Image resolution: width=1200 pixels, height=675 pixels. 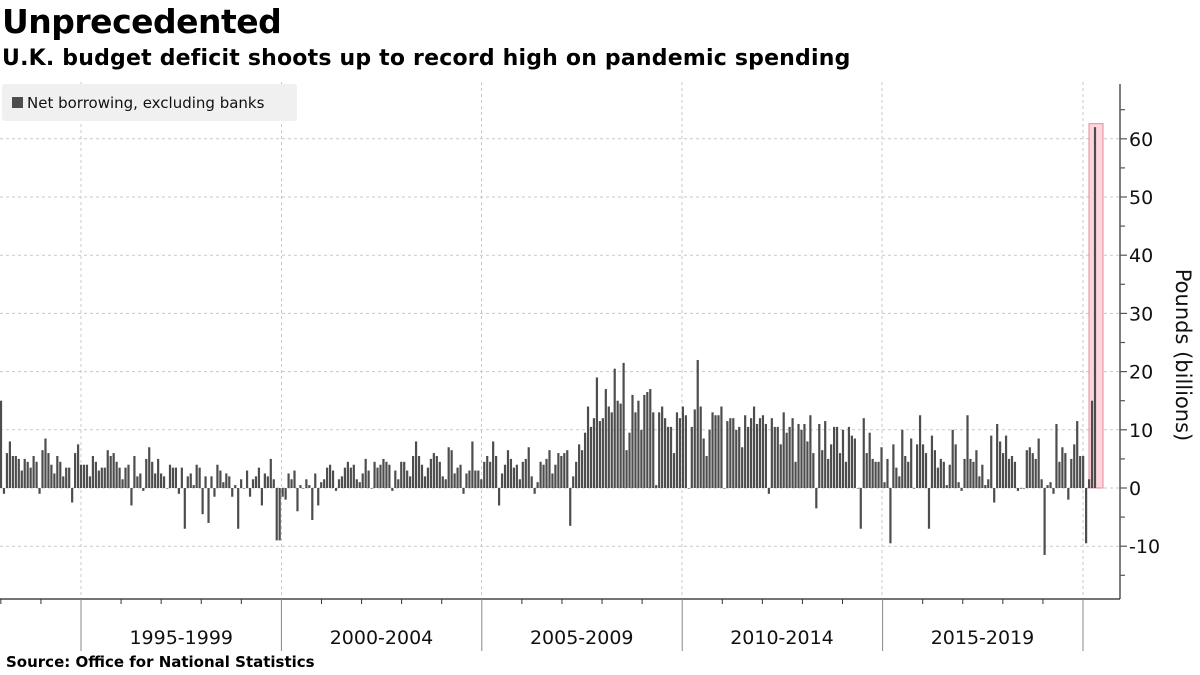 What do you see at coordinates (382, 638) in the screenshot?
I see `x-period-label: 2000-2004` at bounding box center [382, 638].